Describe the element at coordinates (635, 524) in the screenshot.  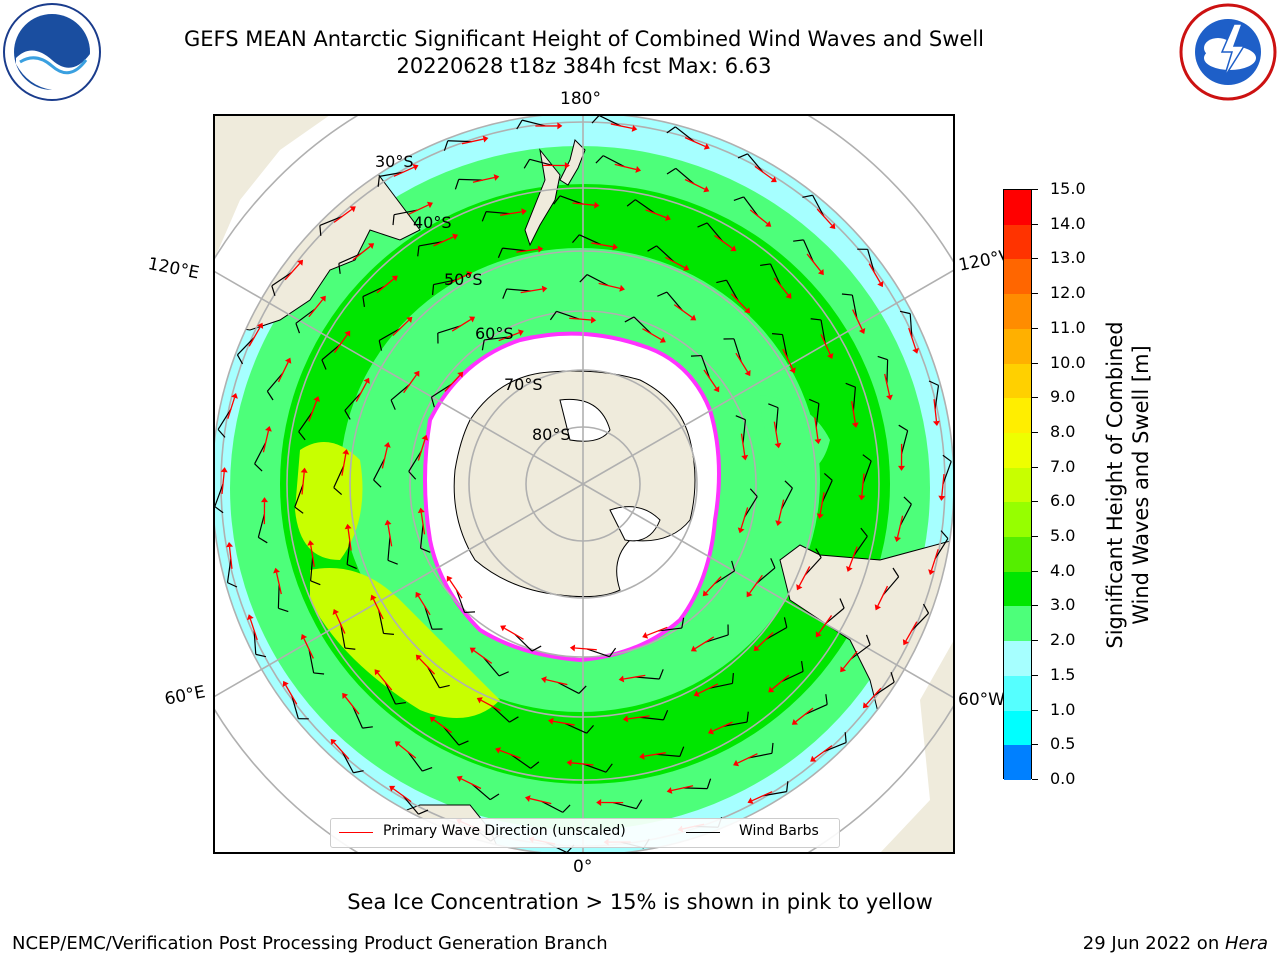
I see `ice-shelf-ronne` at that location.